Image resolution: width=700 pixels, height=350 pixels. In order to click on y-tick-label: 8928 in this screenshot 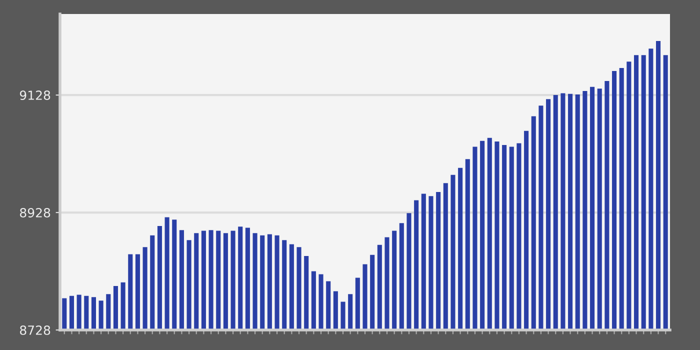, I will do `click(35, 213)`.